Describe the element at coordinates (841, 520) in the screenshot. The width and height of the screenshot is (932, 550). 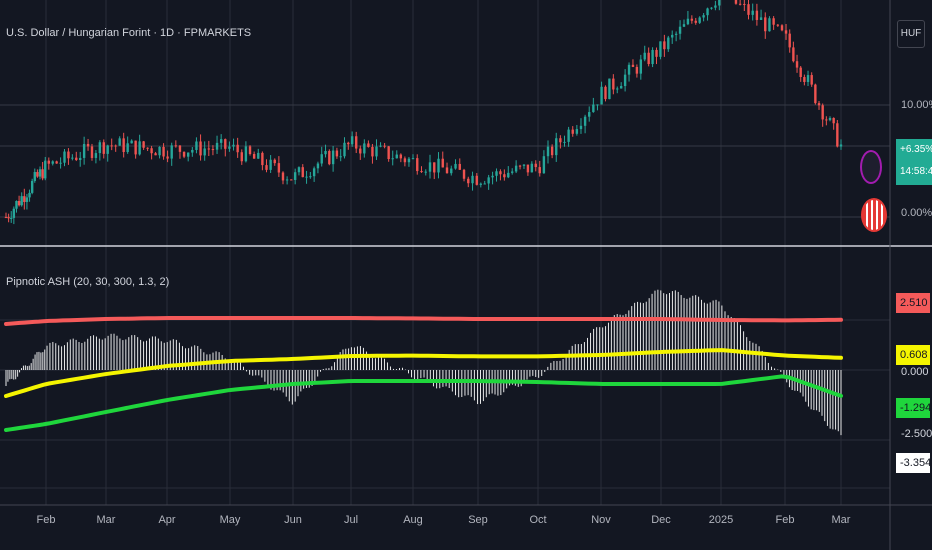
I see `x-tick-label: Mar` at that location.